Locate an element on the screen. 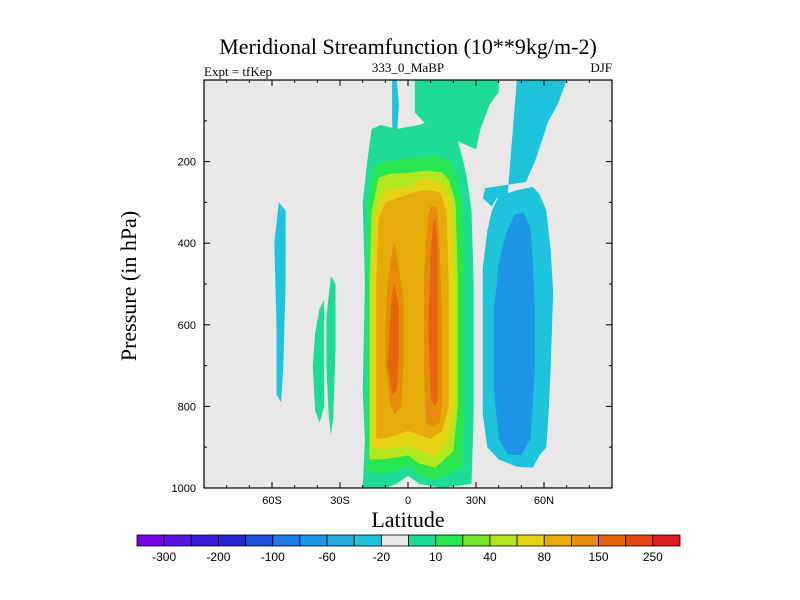 The width and height of the screenshot is (800, 600). colorbar-label: -200 is located at coordinates (218, 557).